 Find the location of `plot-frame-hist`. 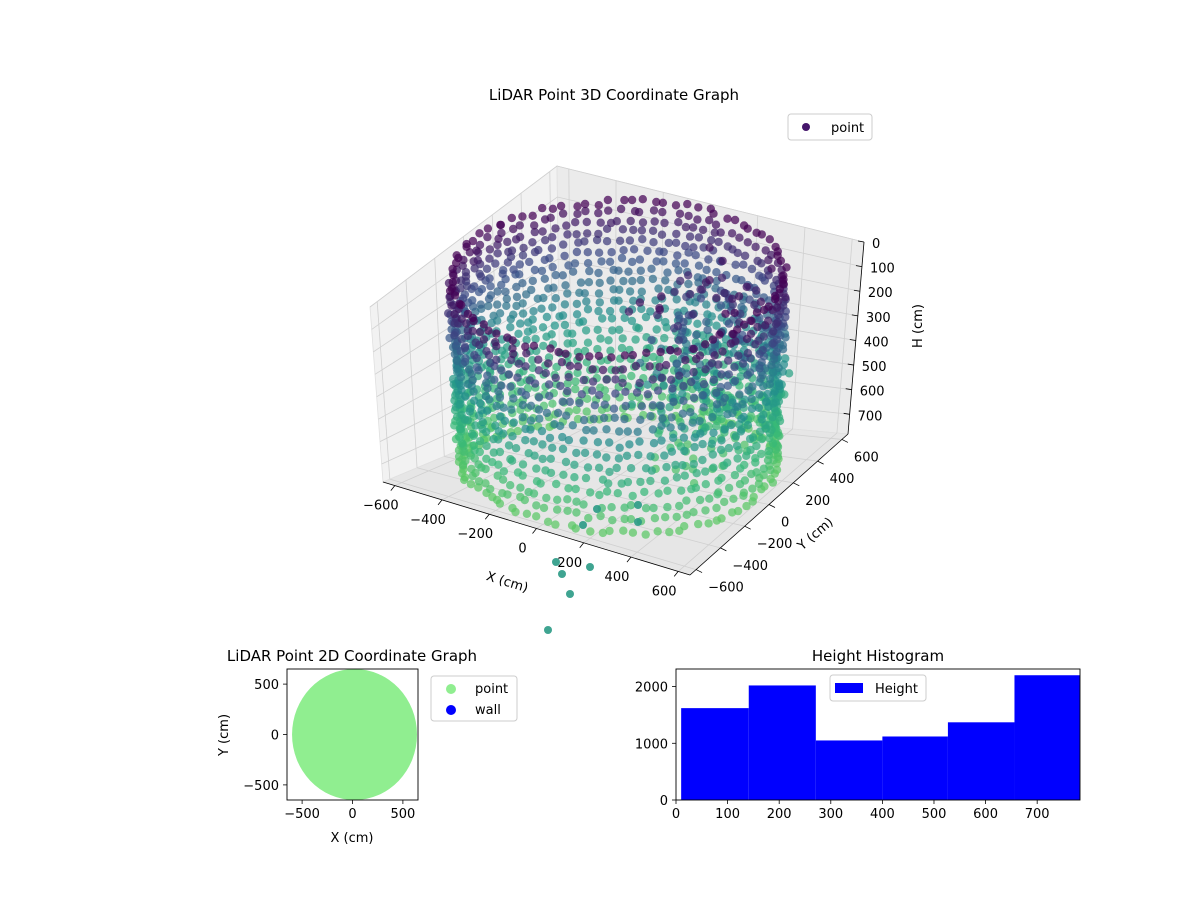

plot-frame-hist is located at coordinates (878, 734).